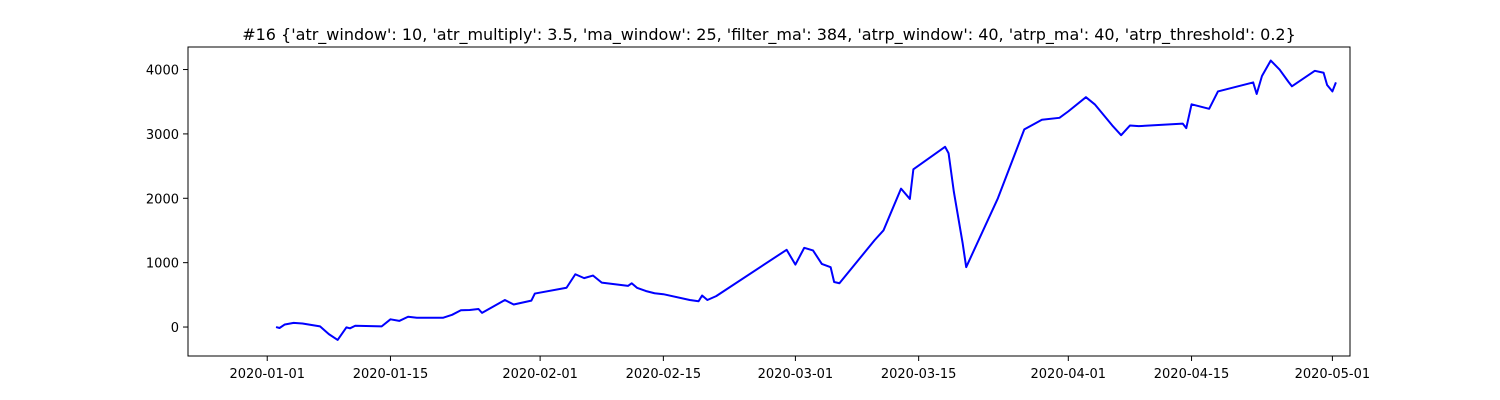 The width and height of the screenshot is (1500, 400). What do you see at coordinates (391, 374) in the screenshot?
I see `x-tick-label: 2020-01-15` at bounding box center [391, 374].